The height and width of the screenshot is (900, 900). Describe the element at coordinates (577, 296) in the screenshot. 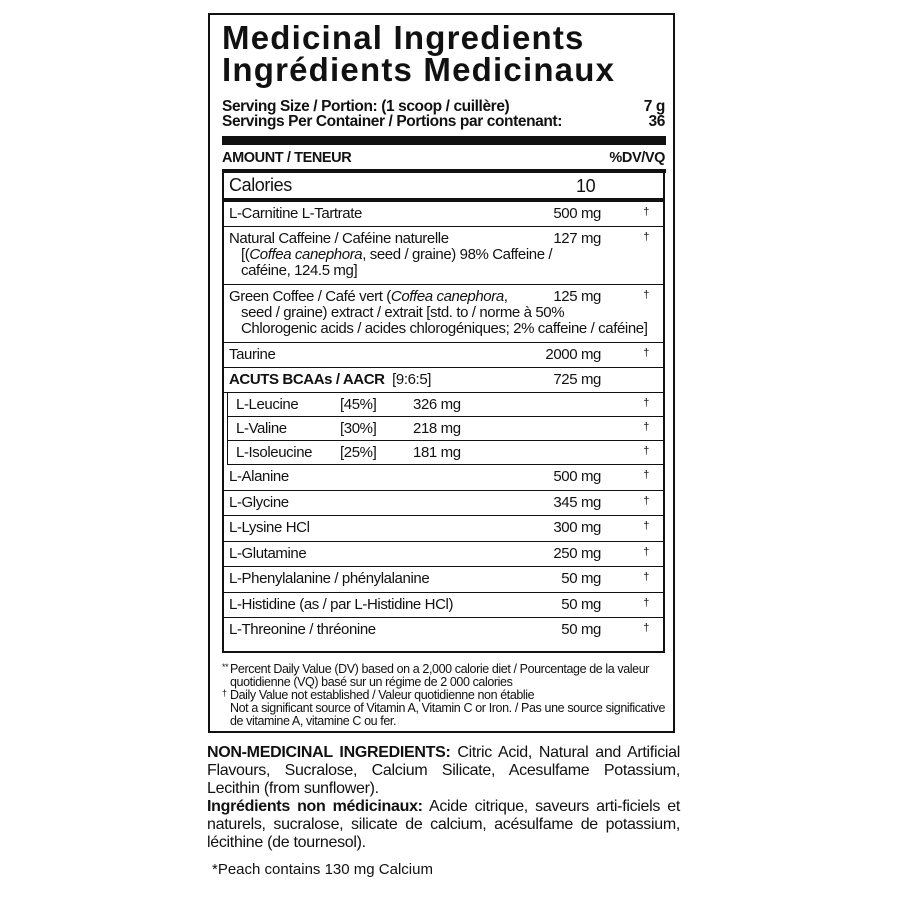

I see `ingredient-amount: 125 mg` at that location.